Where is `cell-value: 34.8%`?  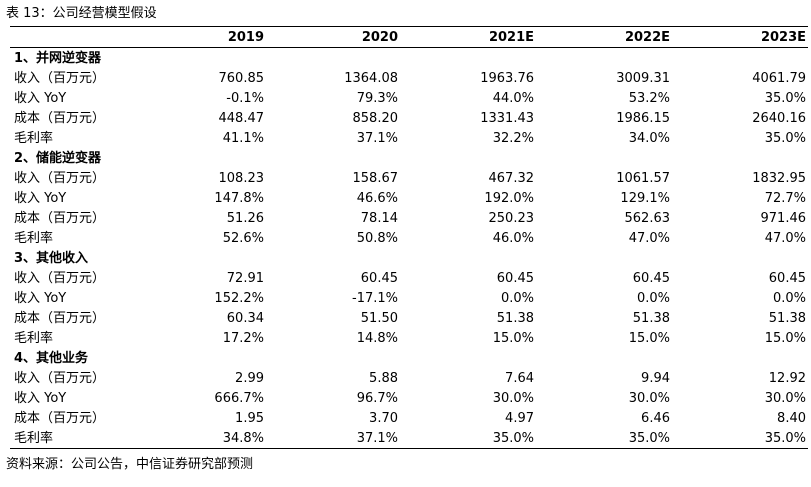 cell-value: 34.8% is located at coordinates (198, 438).